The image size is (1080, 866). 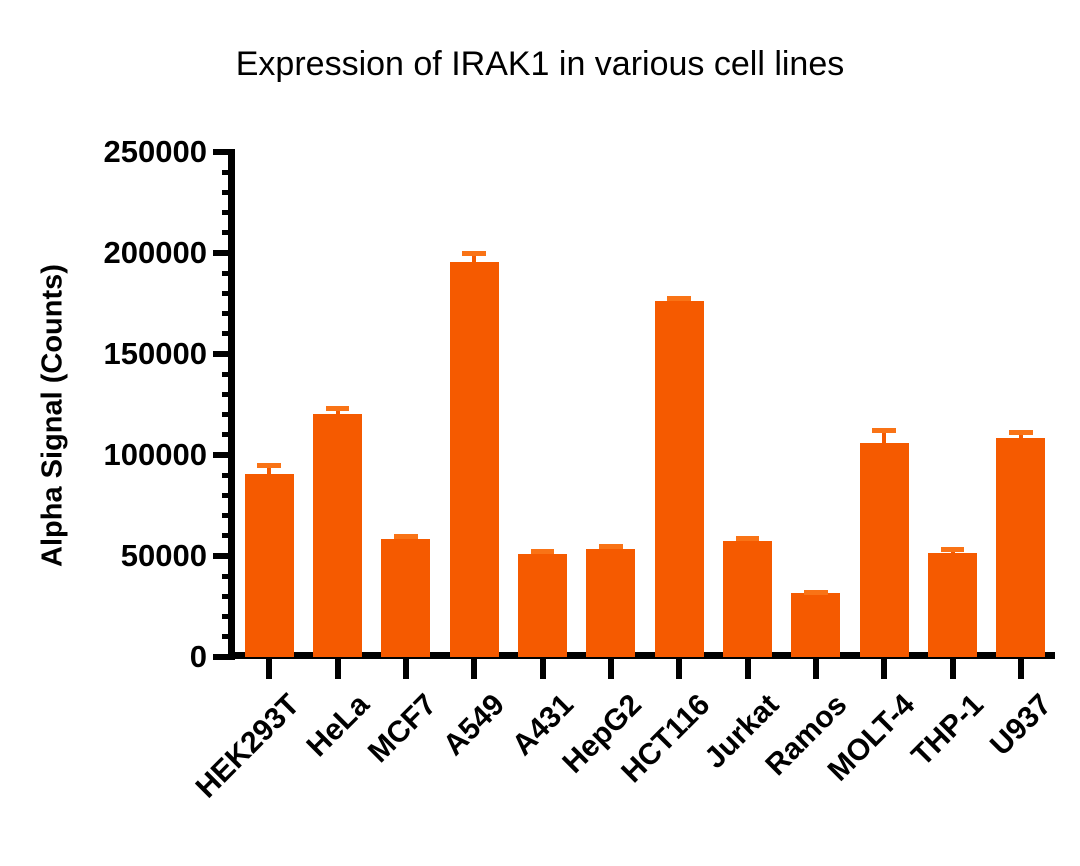 I want to click on y-axis-title: Alpha Signal (Counts), so click(x=52, y=415).